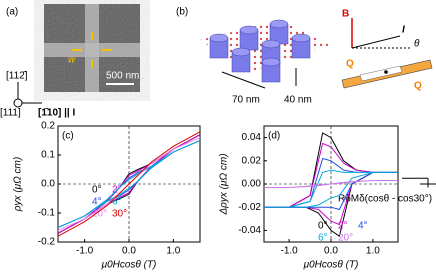  Describe the element at coordinates (419, 182) in the screenshot. I see `annotation-bracket` at that location.